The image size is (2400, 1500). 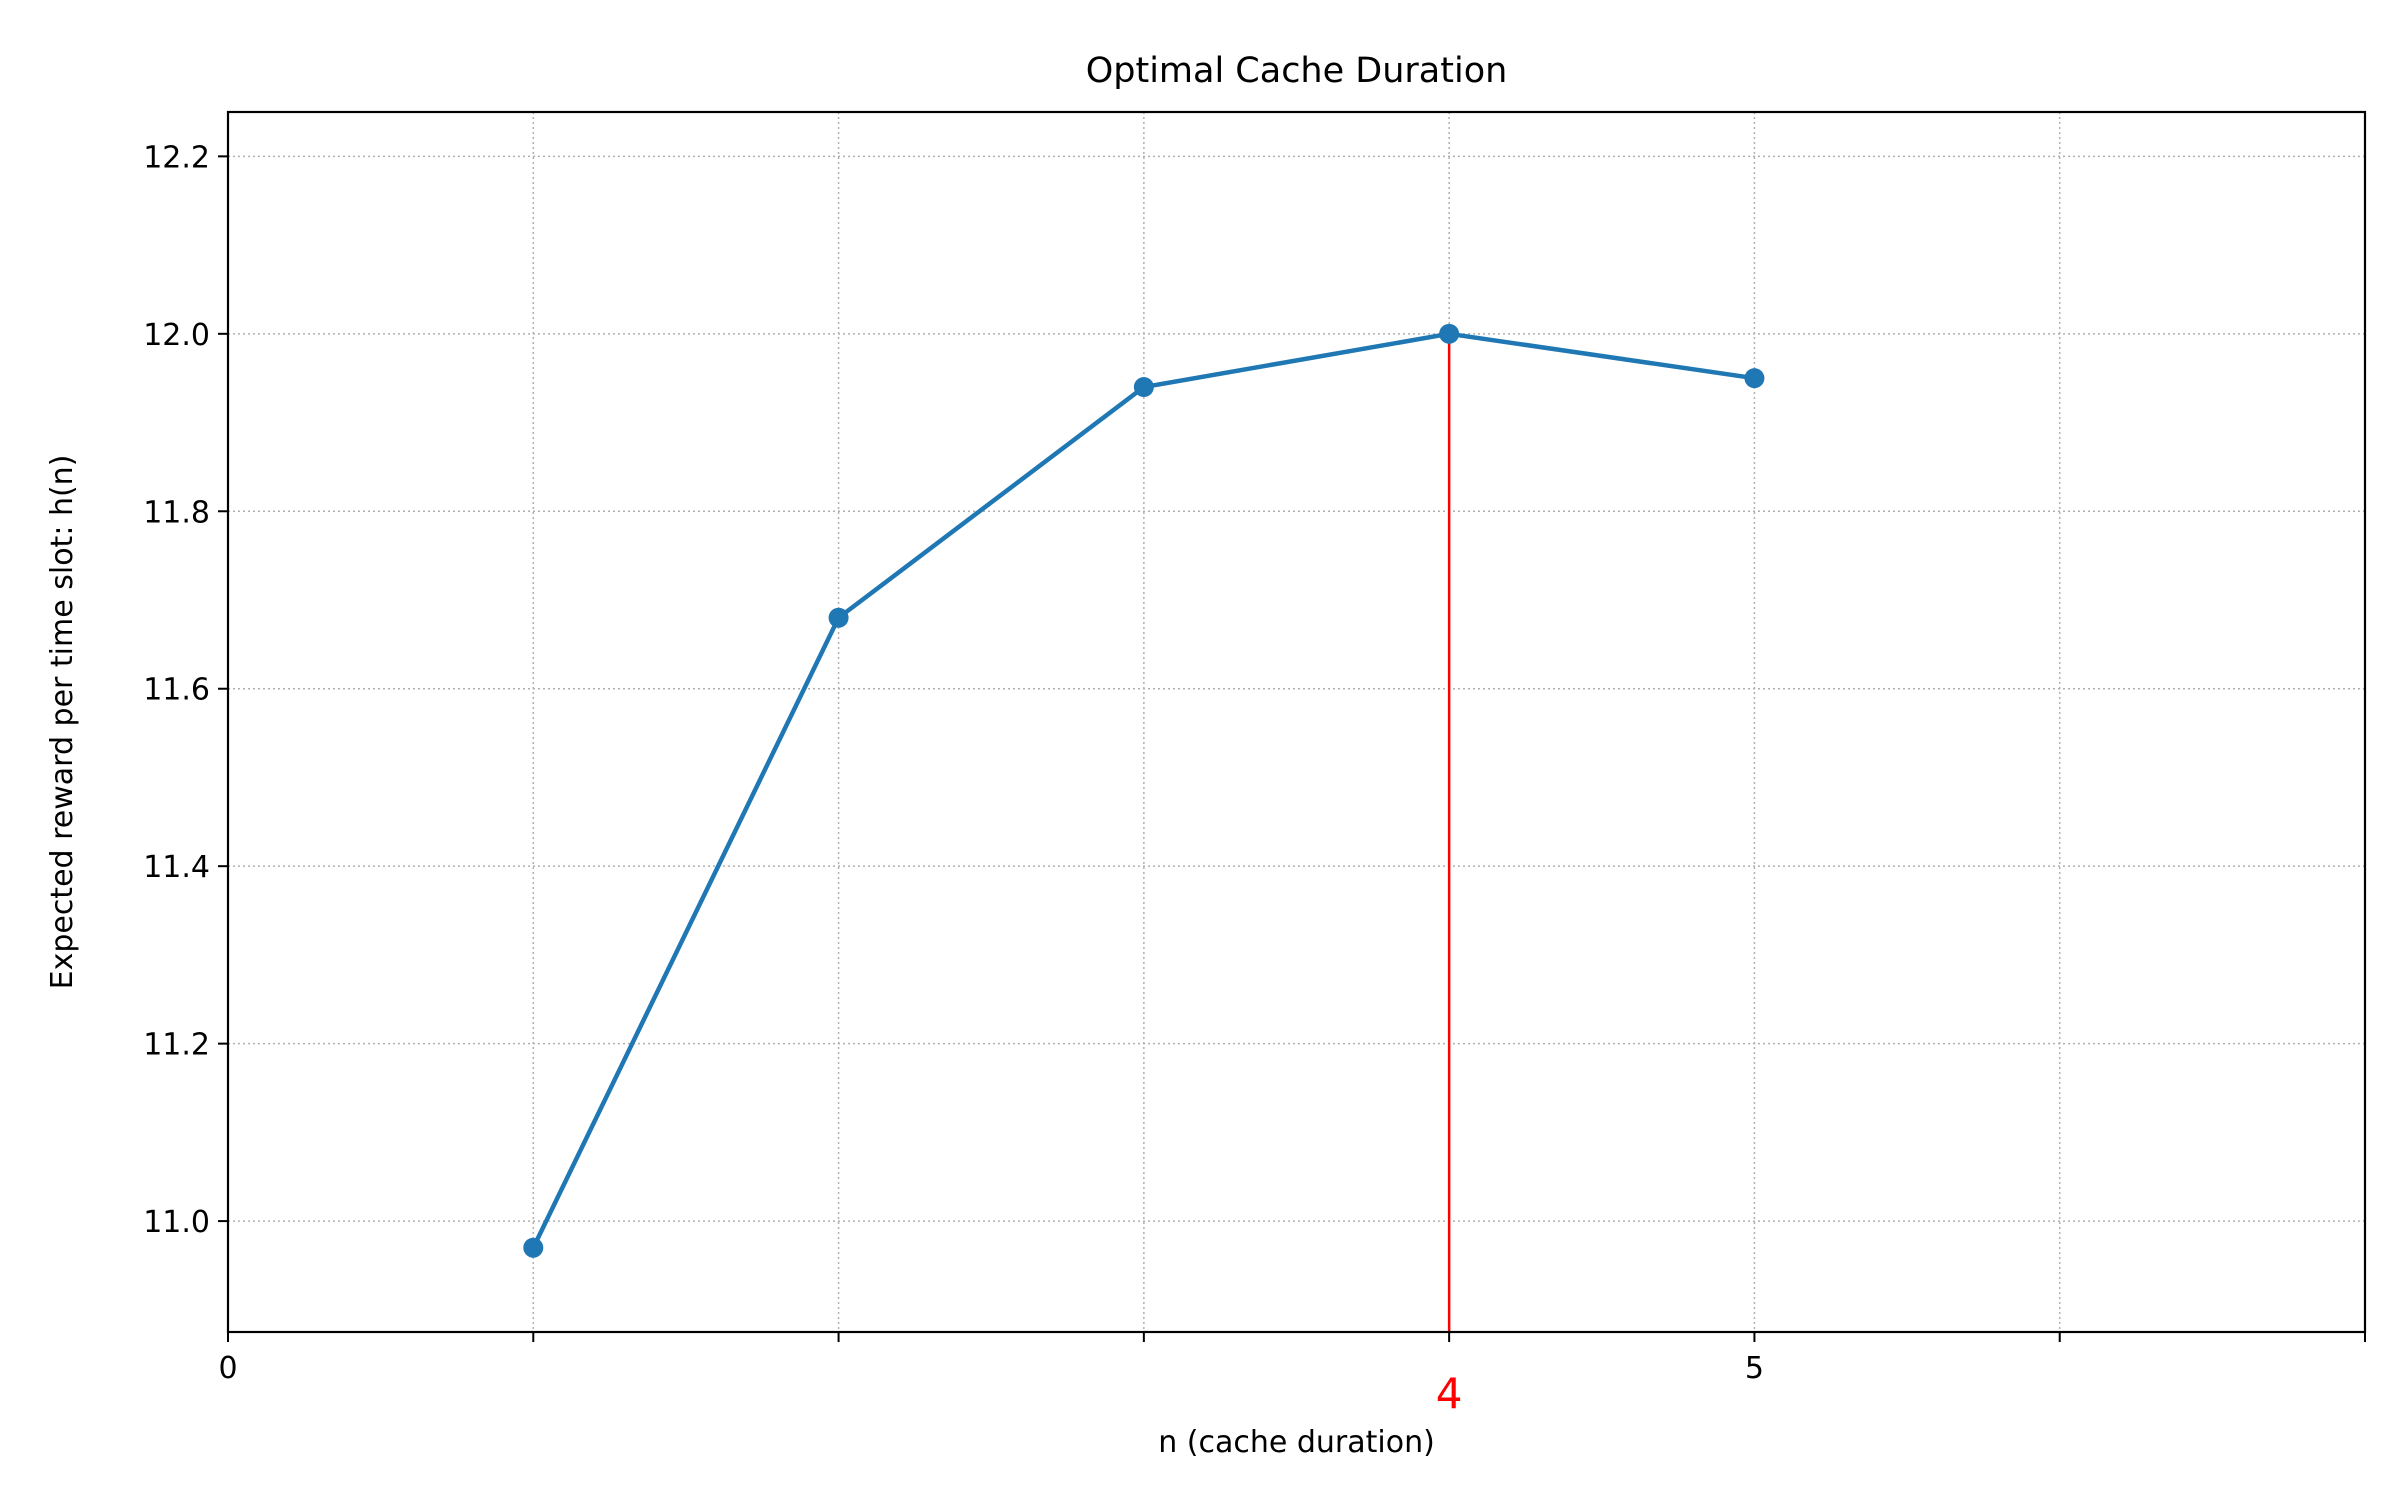 What do you see at coordinates (1449, 1393) in the screenshot?
I see `optimum-label: 4` at bounding box center [1449, 1393].